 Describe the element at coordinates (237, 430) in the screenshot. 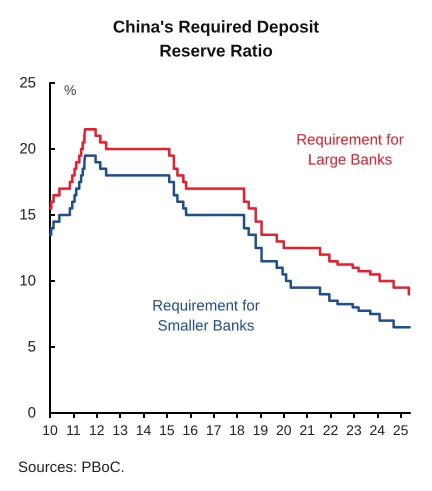

I see `x-tick-label: 18` at that location.